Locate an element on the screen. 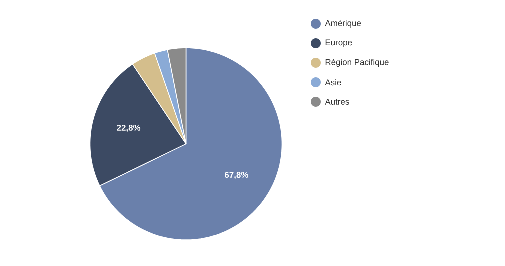  legend-label: Amérique is located at coordinates (343, 24).